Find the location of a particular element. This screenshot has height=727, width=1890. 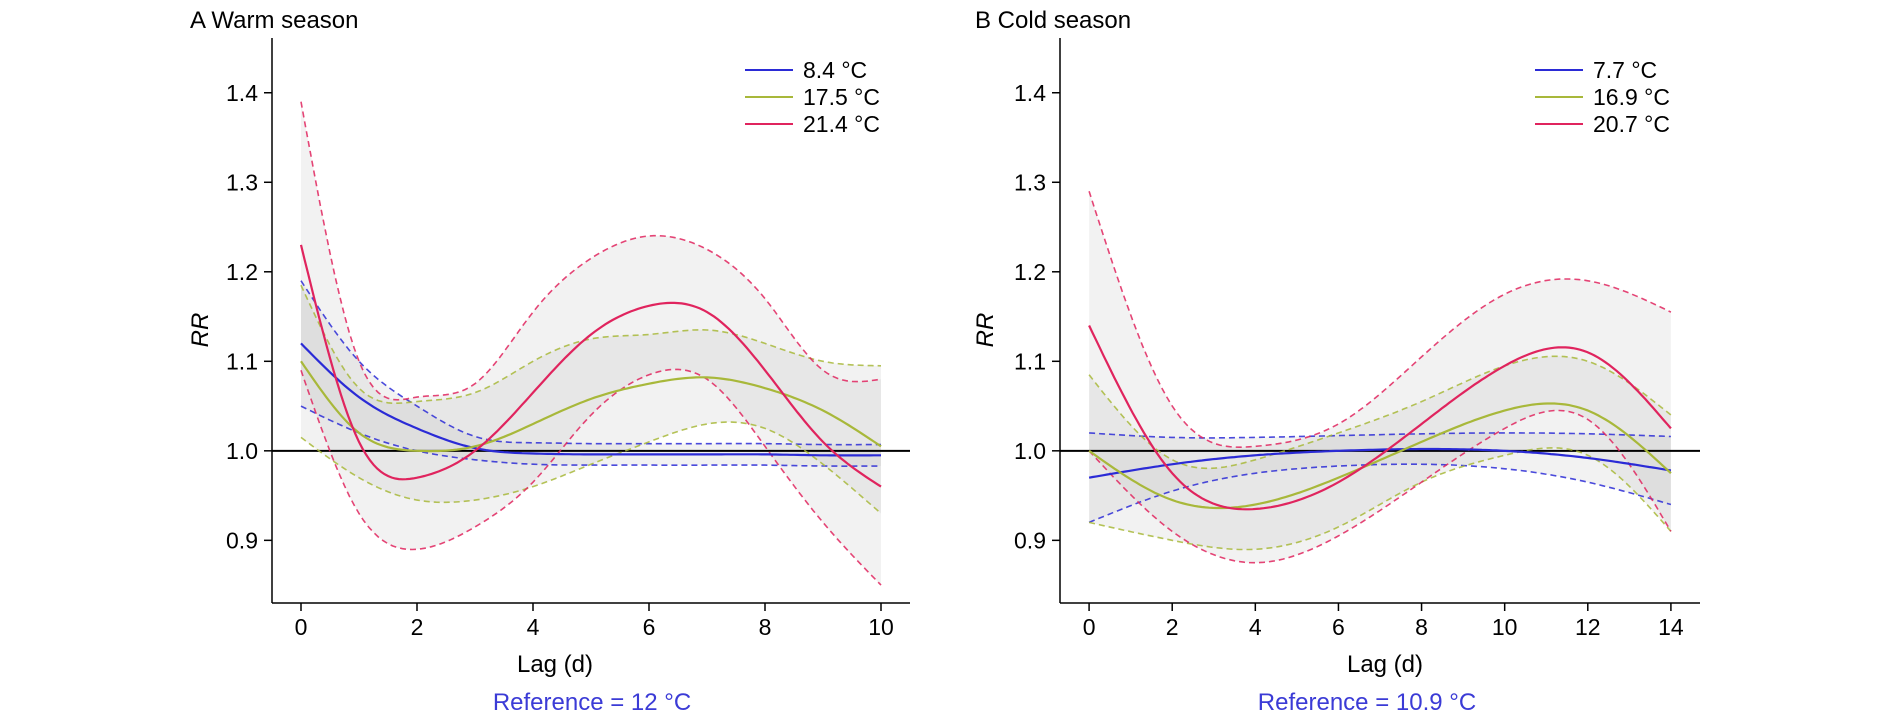

legend-label: 21.4 °C is located at coordinates (841, 124).